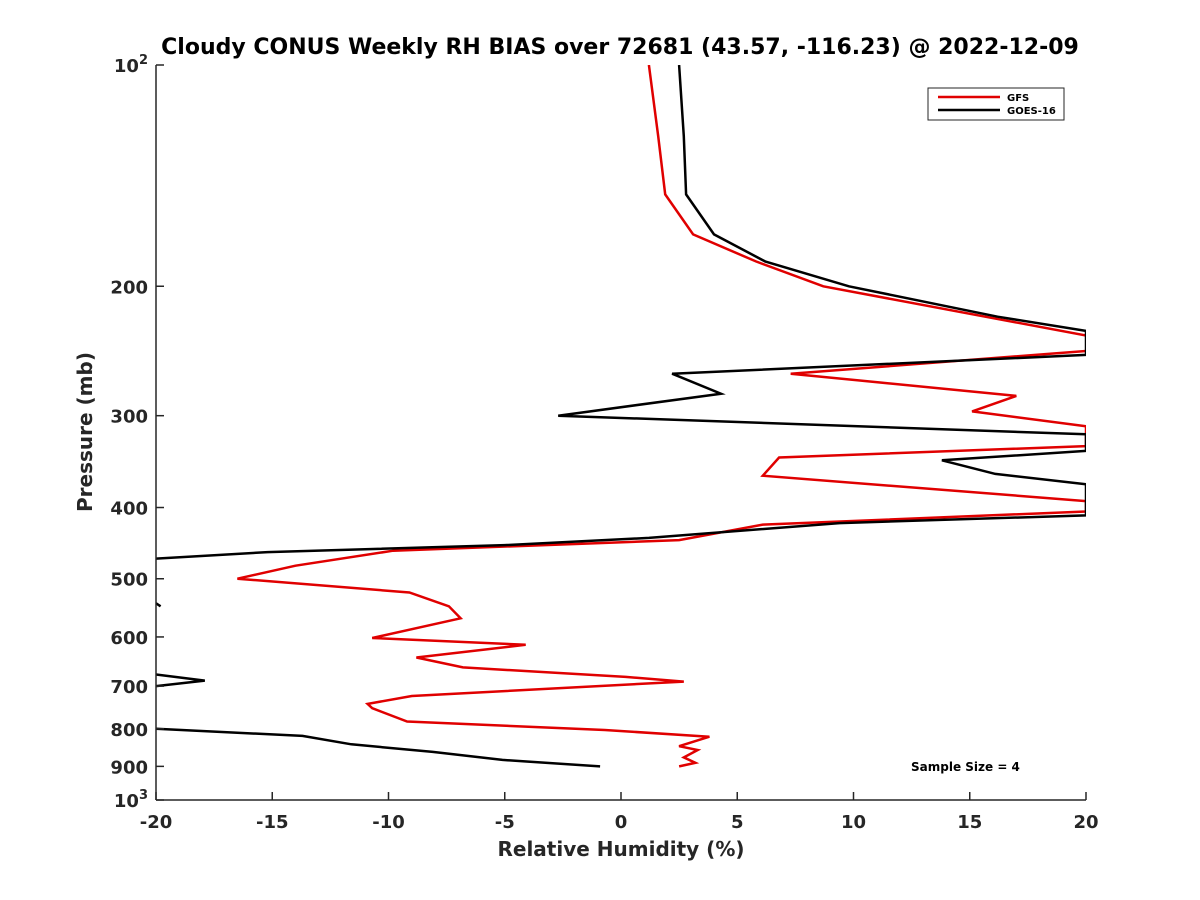  What do you see at coordinates (129, 417) in the screenshot?
I see `y-tick-label: 300` at bounding box center [129, 417].